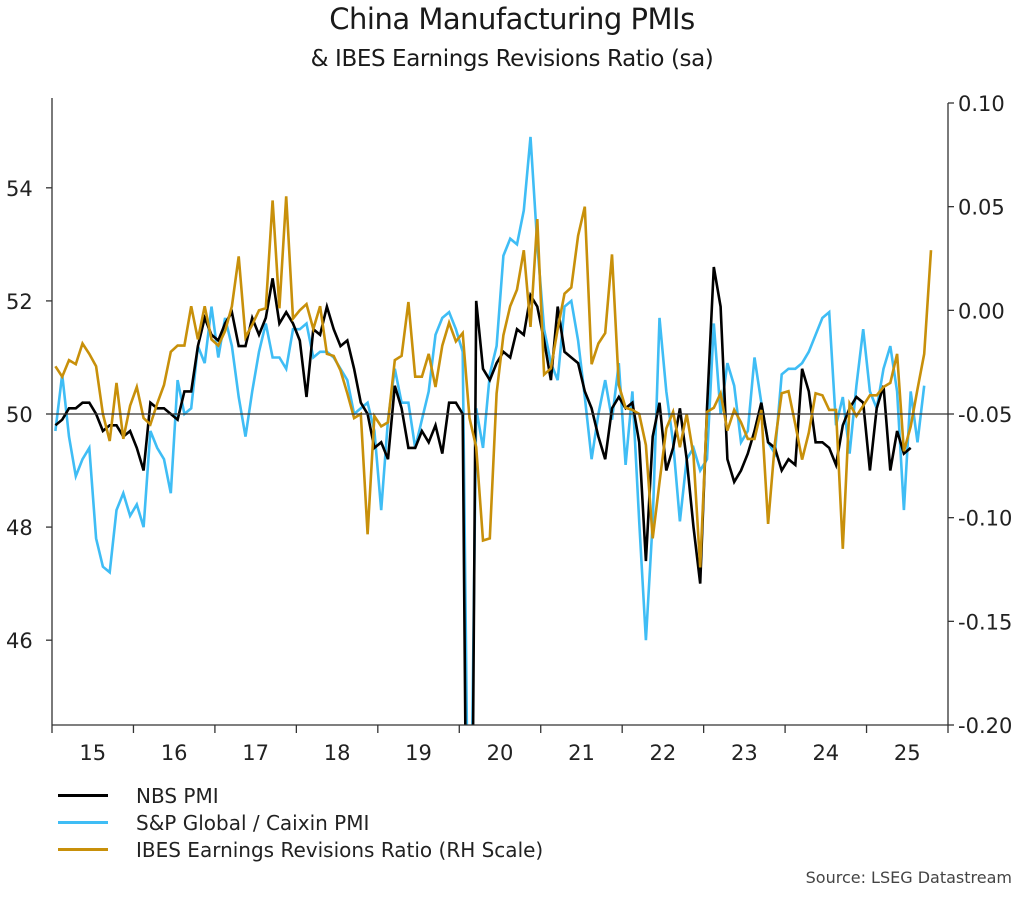 The height and width of the screenshot is (897, 1024). What do you see at coordinates (83, 849) in the screenshot?
I see `legend-swatch-ibes` at bounding box center [83, 849].